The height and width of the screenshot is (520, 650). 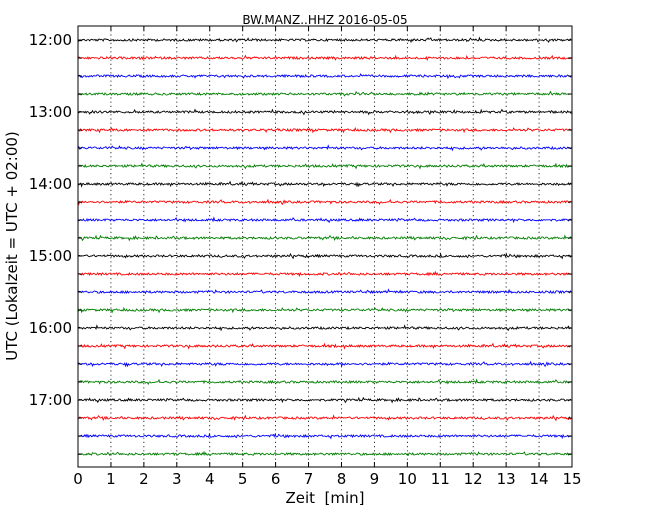 What do you see at coordinates (50, 256) in the screenshot?
I see `y-tick-label: 15:00` at bounding box center [50, 256].